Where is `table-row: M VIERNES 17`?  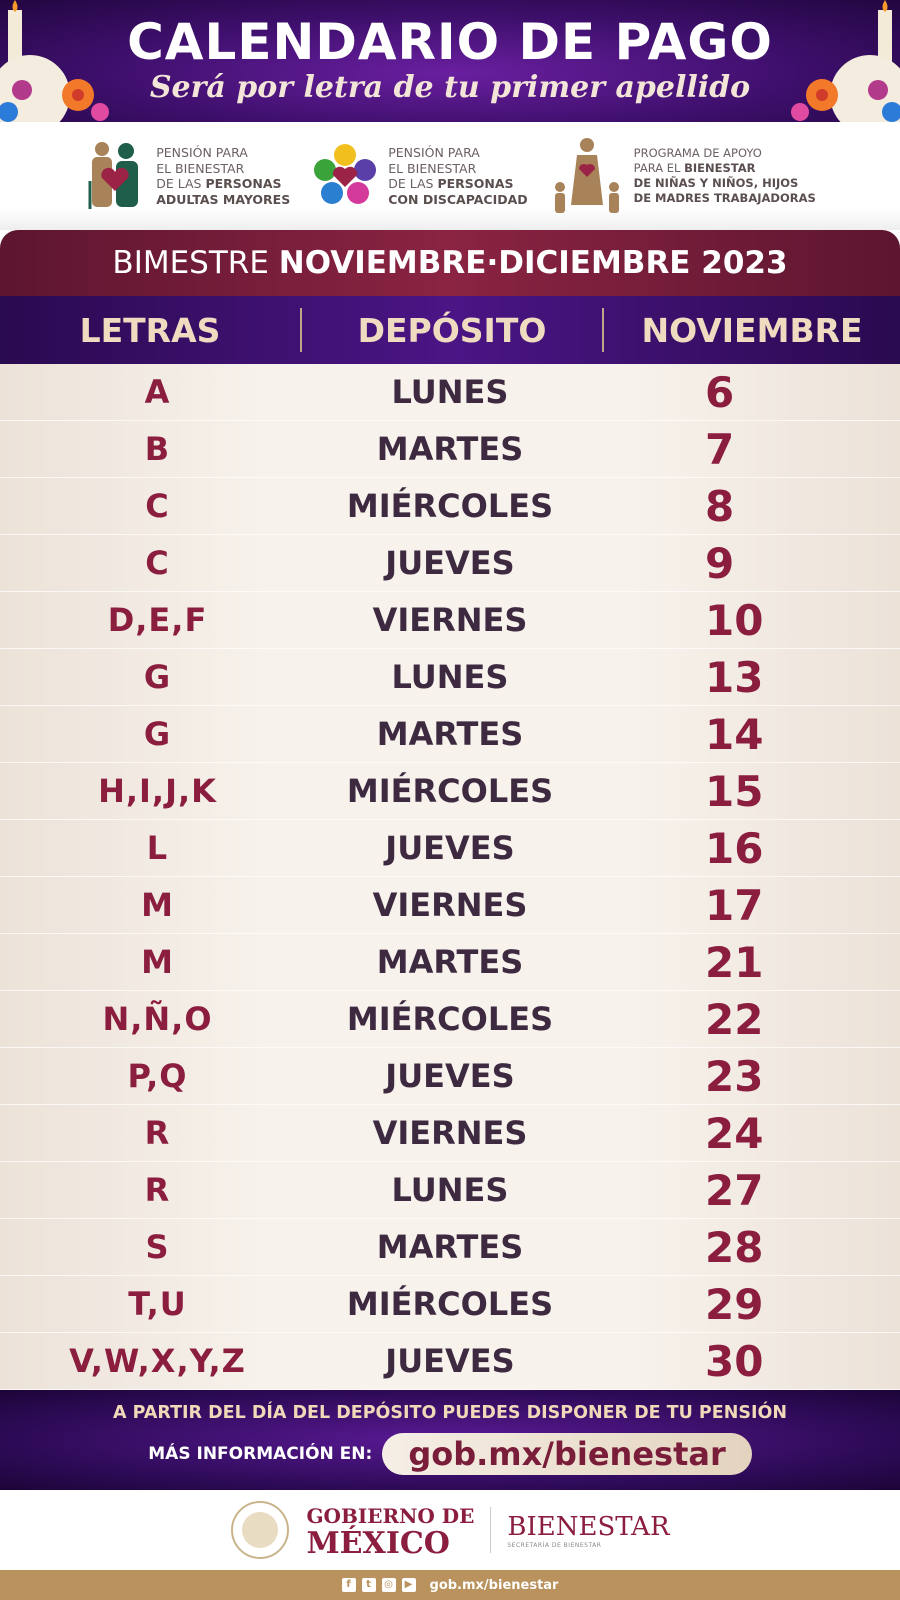 table-row: M VIERNES 17 is located at coordinates (450, 905).